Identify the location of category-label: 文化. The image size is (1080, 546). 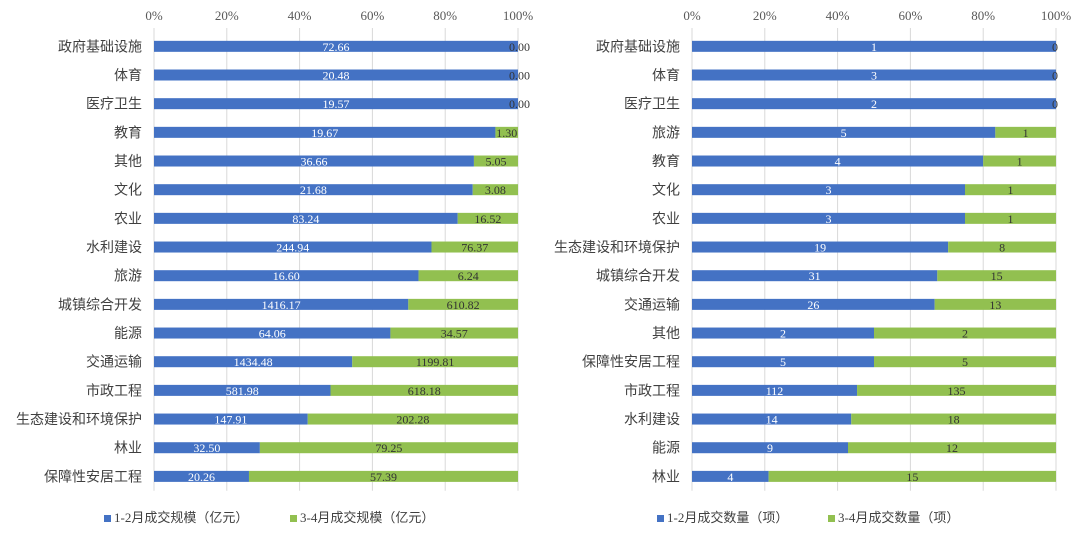
(128, 191).